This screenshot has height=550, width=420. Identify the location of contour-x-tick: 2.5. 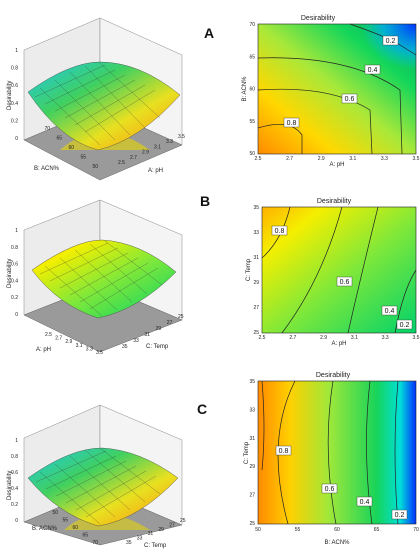
(258, 159).